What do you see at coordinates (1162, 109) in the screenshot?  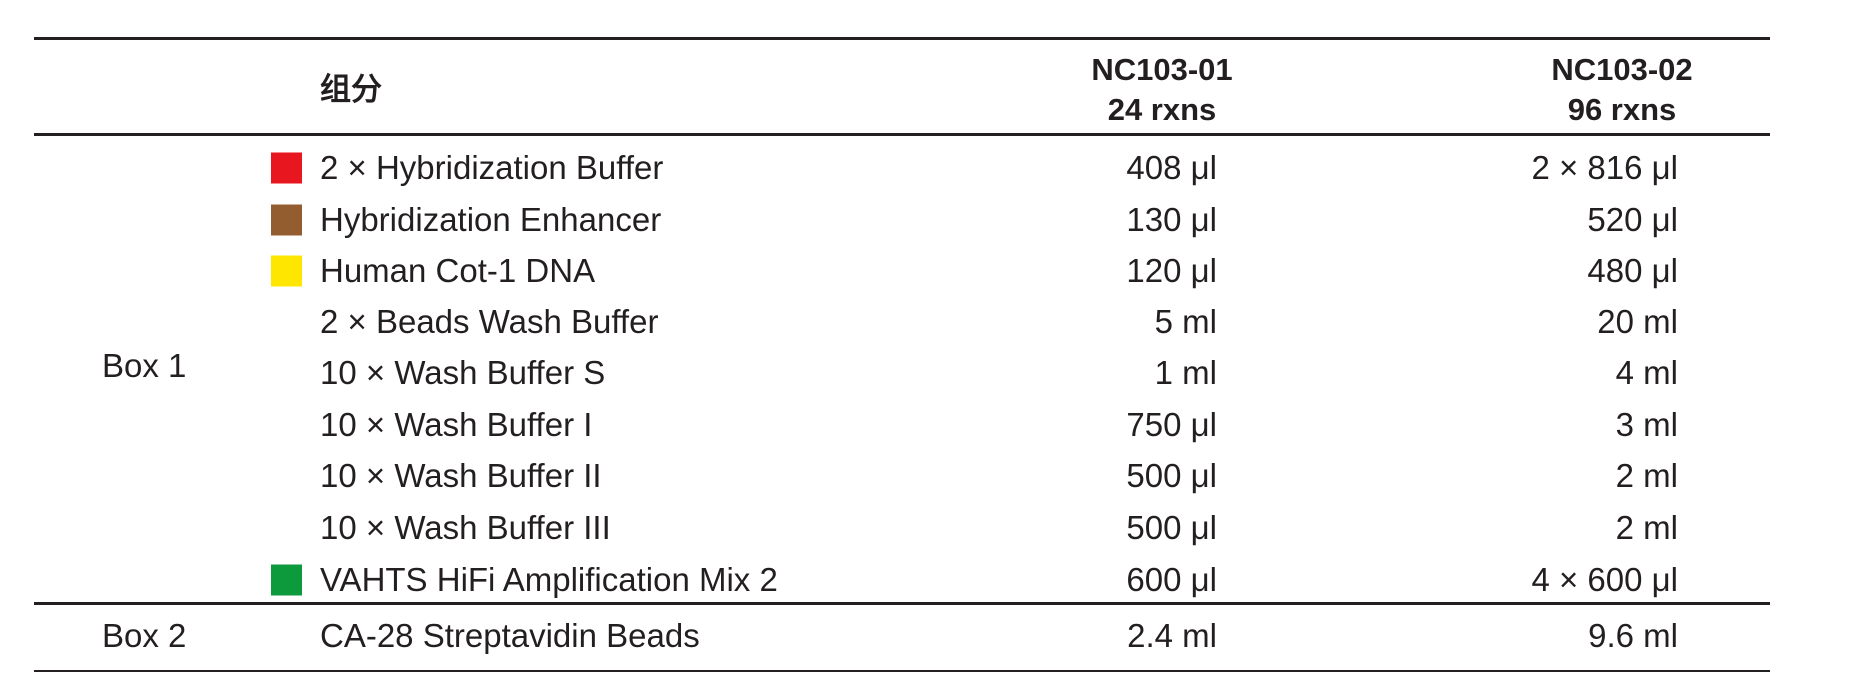 I see `column-size: 24 rxns` at bounding box center [1162, 109].